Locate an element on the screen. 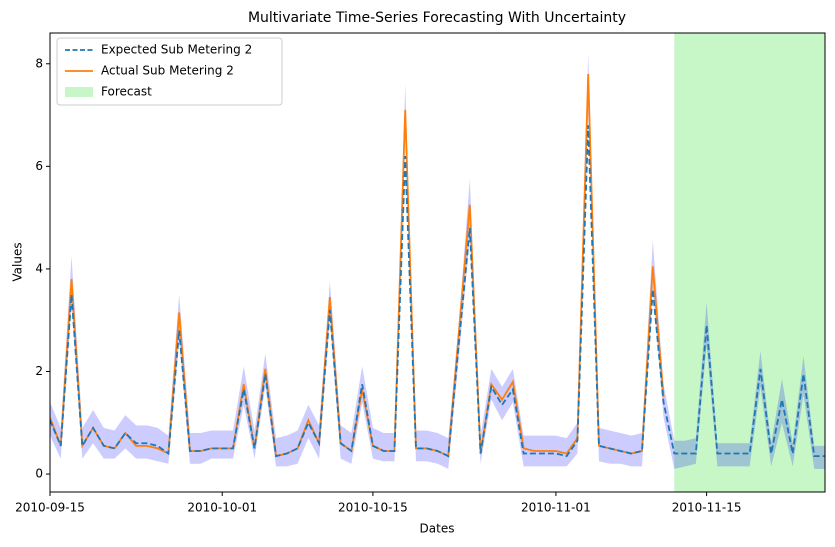 This screenshot has height=547, width=835. y-tick-label: 8 is located at coordinates (39, 63).